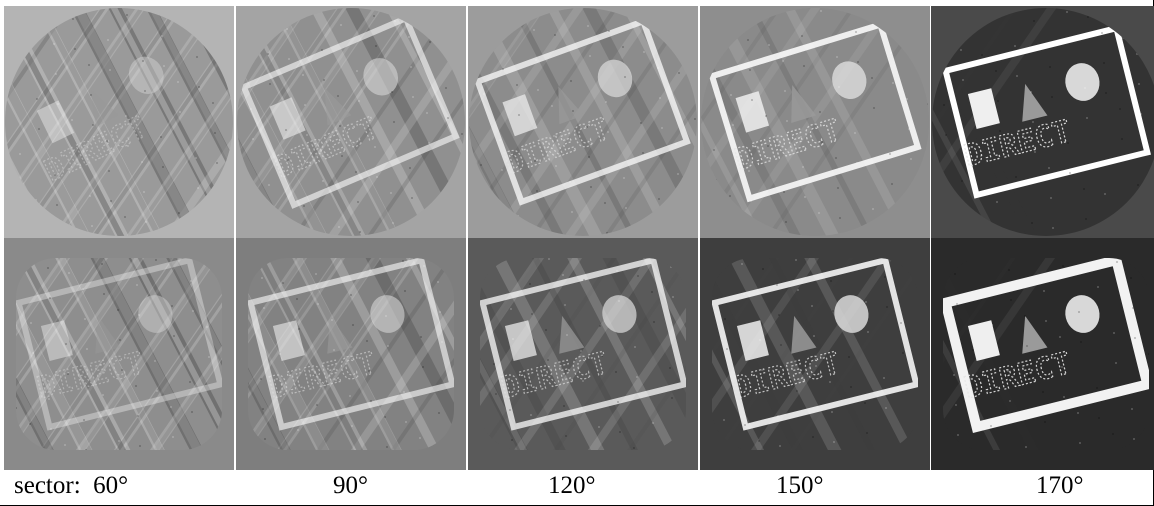 This screenshot has width=1154, height=506. Describe the element at coordinates (71, 485) in the screenshot. I see `sector-label-60: sector: 60°` at that location.